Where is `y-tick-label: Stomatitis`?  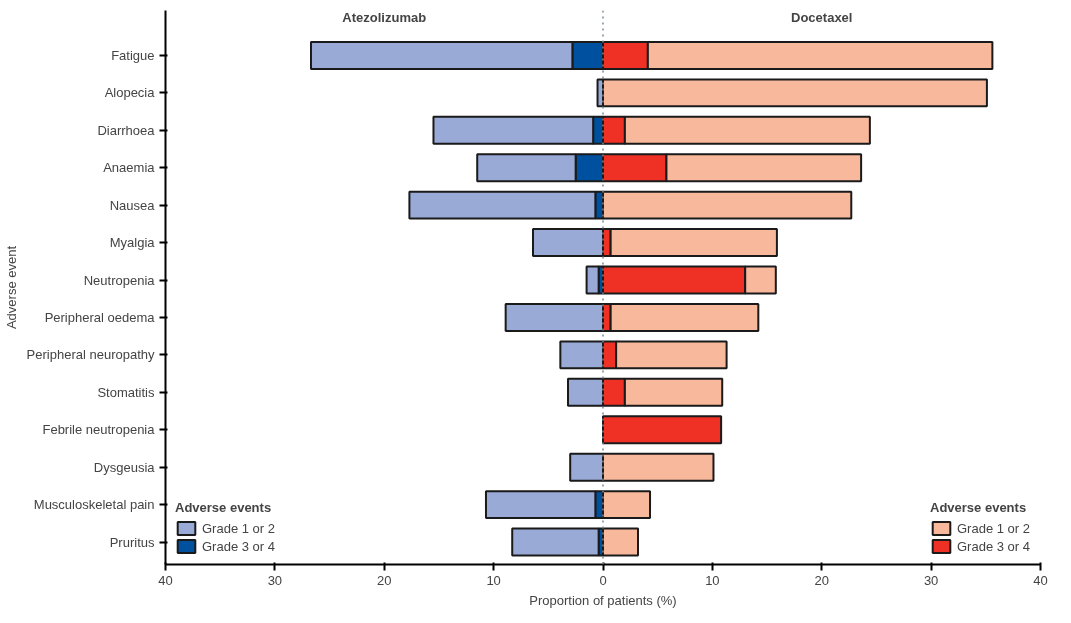
y-tick-label: Stomatitis is located at coordinates (126, 392).